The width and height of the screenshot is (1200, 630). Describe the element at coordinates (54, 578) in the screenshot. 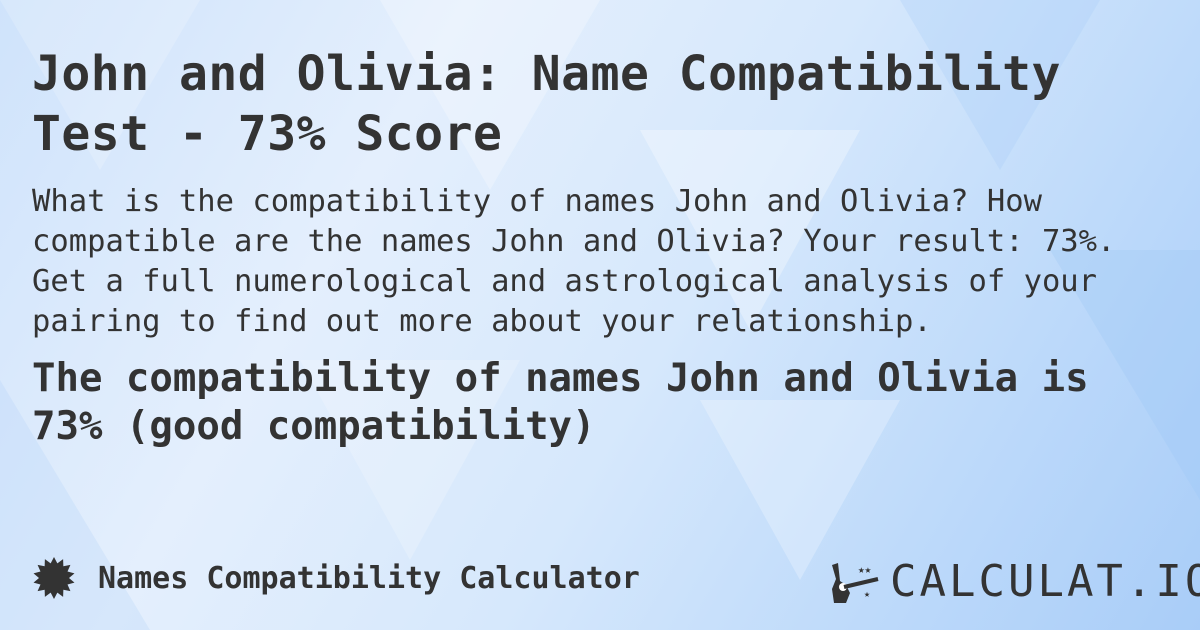

I see `badge-star-icon` at that location.